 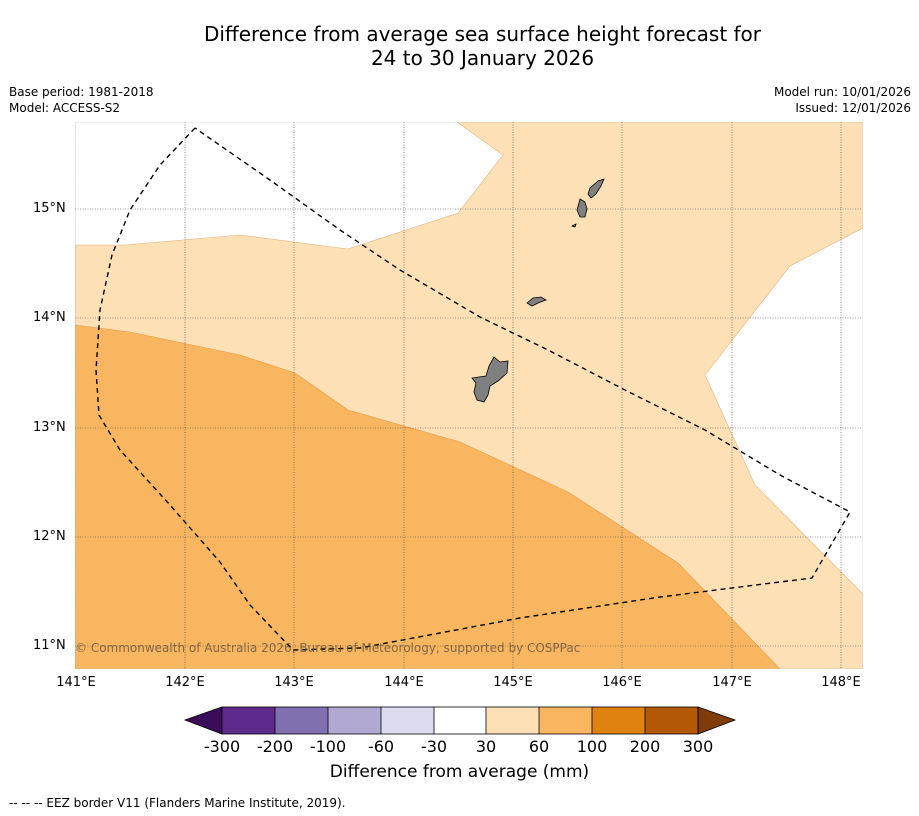 What do you see at coordinates (482, 58) in the screenshot?
I see `title-line-2: 24 to 30 January 2026` at bounding box center [482, 58].